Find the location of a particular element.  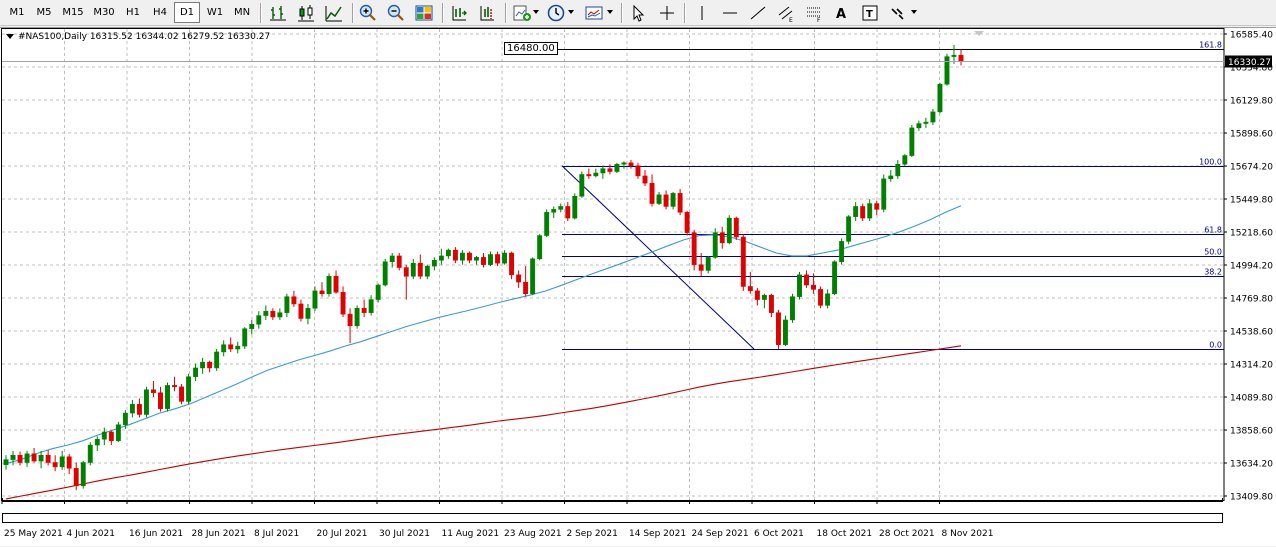

price-tick-label: 13634.20 is located at coordinates (1251, 465).